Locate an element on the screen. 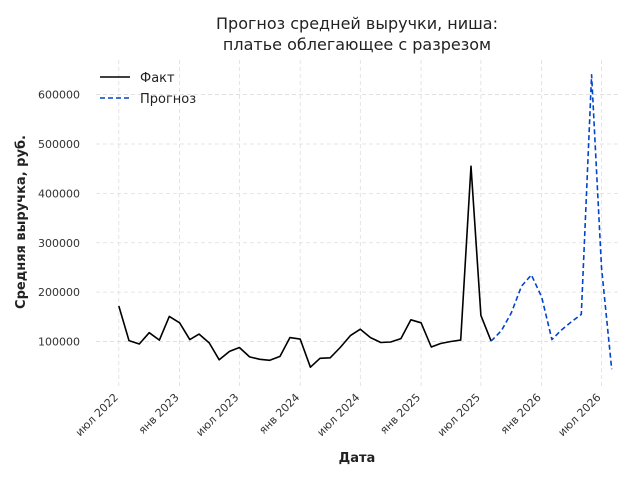  x-tick-label: июл 2024 is located at coordinates (338, 415).